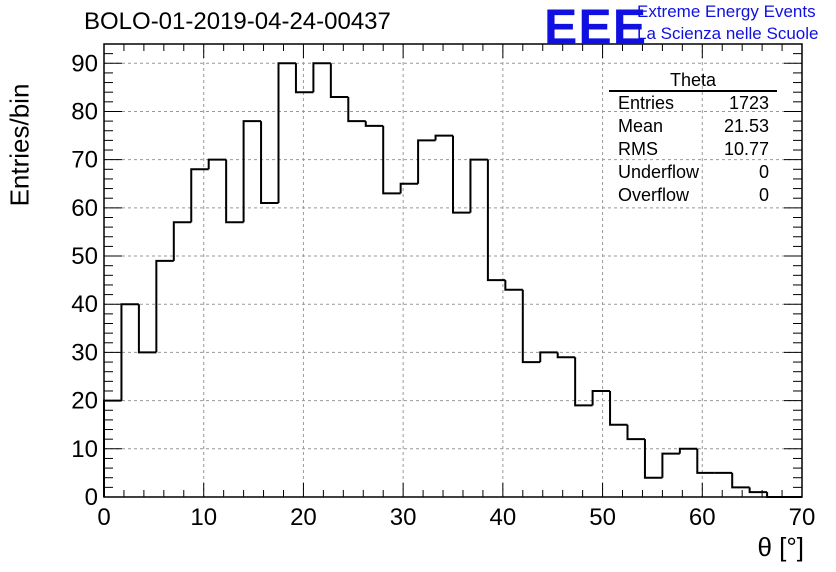 The width and height of the screenshot is (836, 572). What do you see at coordinates (693, 149) in the screenshot?
I see `stats-row-rms: RMS 10.77` at bounding box center [693, 149].